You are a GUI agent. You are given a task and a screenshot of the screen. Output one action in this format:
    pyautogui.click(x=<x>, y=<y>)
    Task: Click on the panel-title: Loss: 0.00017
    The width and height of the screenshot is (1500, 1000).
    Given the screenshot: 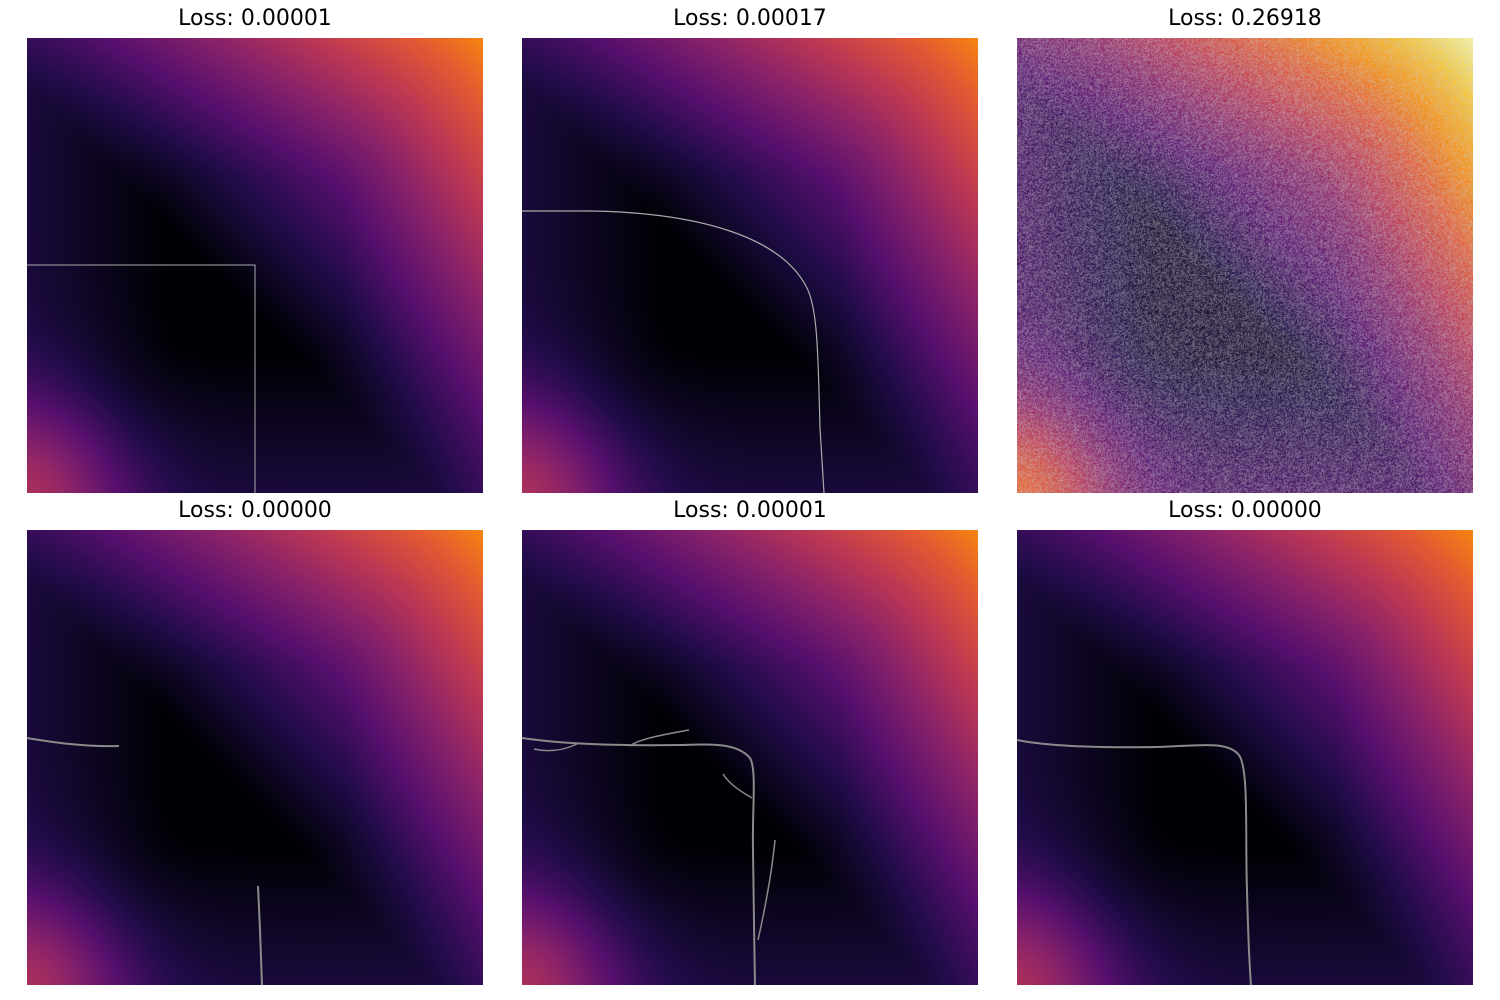 What is the action you would take?
    pyautogui.click(x=750, y=18)
    